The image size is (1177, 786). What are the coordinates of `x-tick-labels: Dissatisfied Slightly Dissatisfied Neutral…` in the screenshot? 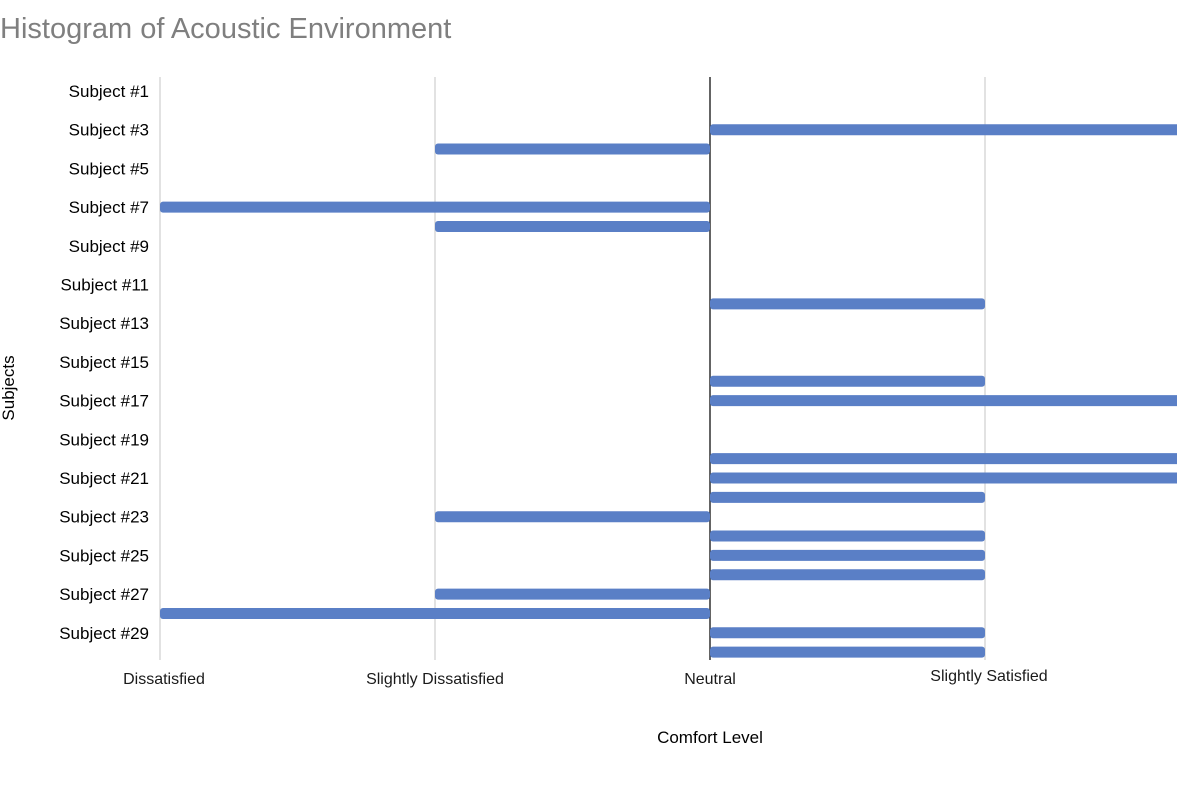 It's located at (585, 678).